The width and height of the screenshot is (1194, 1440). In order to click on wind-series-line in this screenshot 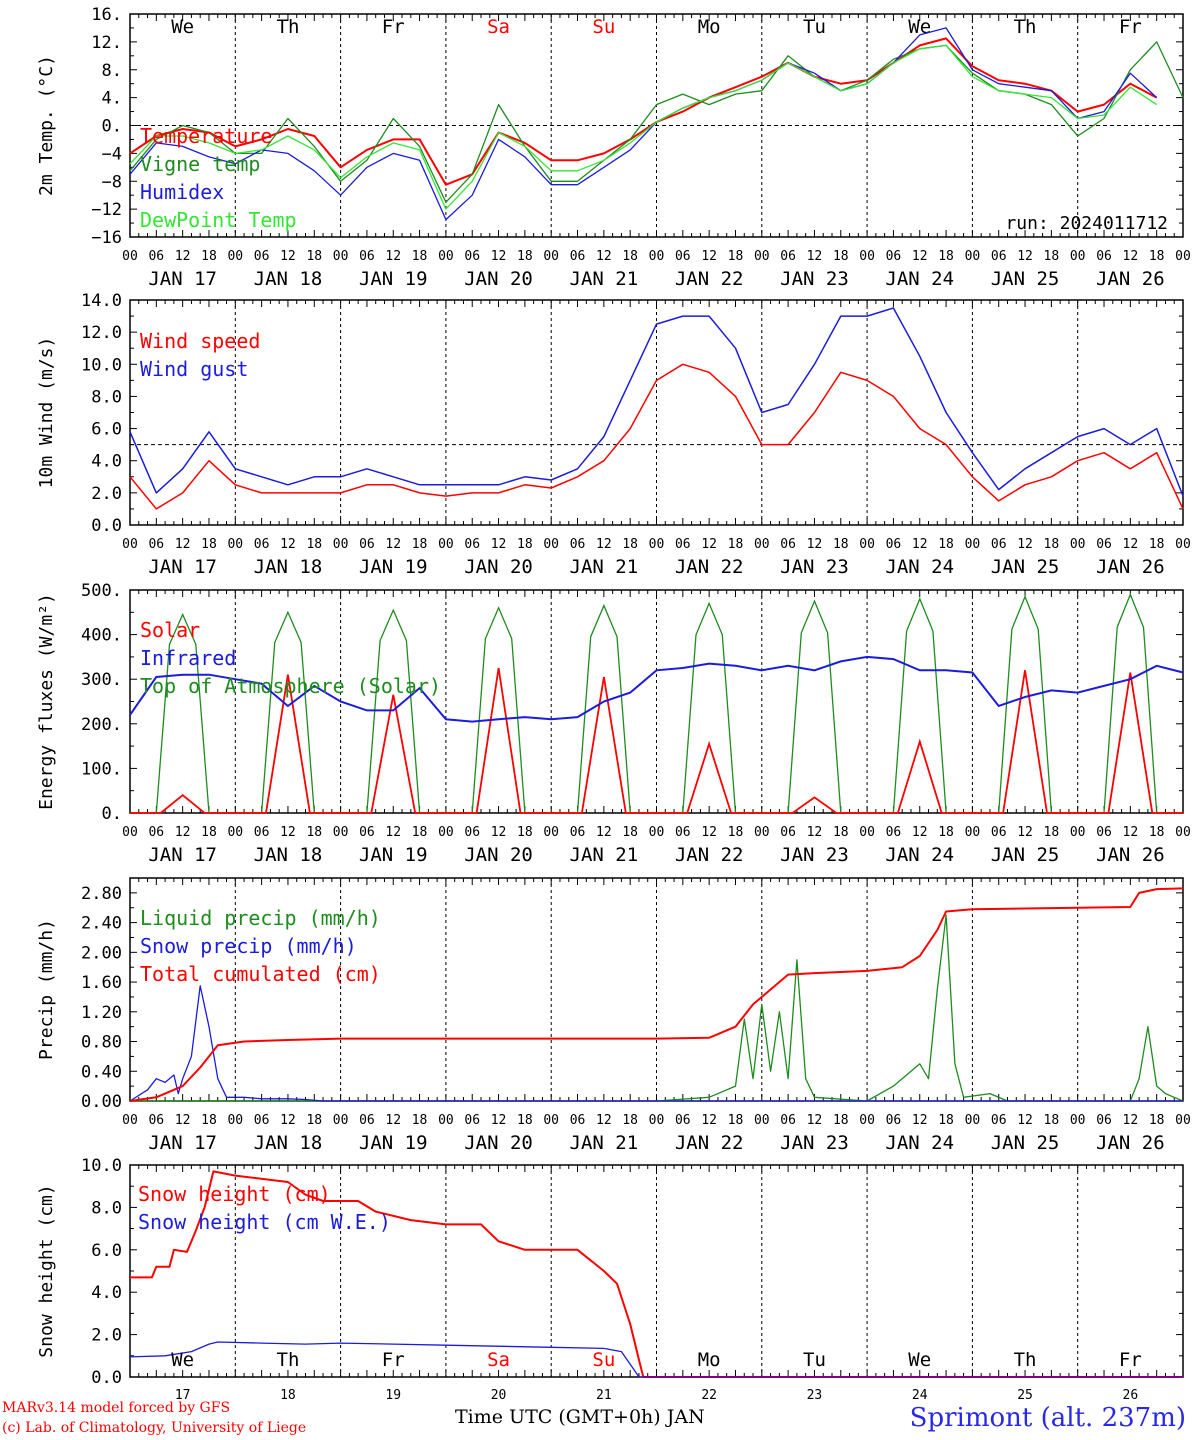, I will do `click(656, 436)`.